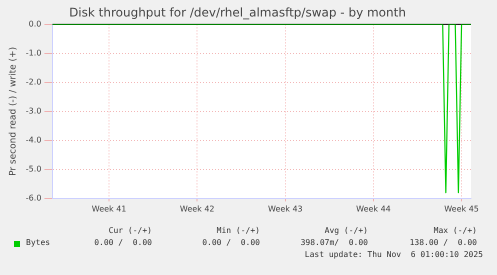 The width and height of the screenshot is (497, 275). What do you see at coordinates (109, 209) in the screenshot?
I see `x-tick-label: Week 41` at bounding box center [109, 209].